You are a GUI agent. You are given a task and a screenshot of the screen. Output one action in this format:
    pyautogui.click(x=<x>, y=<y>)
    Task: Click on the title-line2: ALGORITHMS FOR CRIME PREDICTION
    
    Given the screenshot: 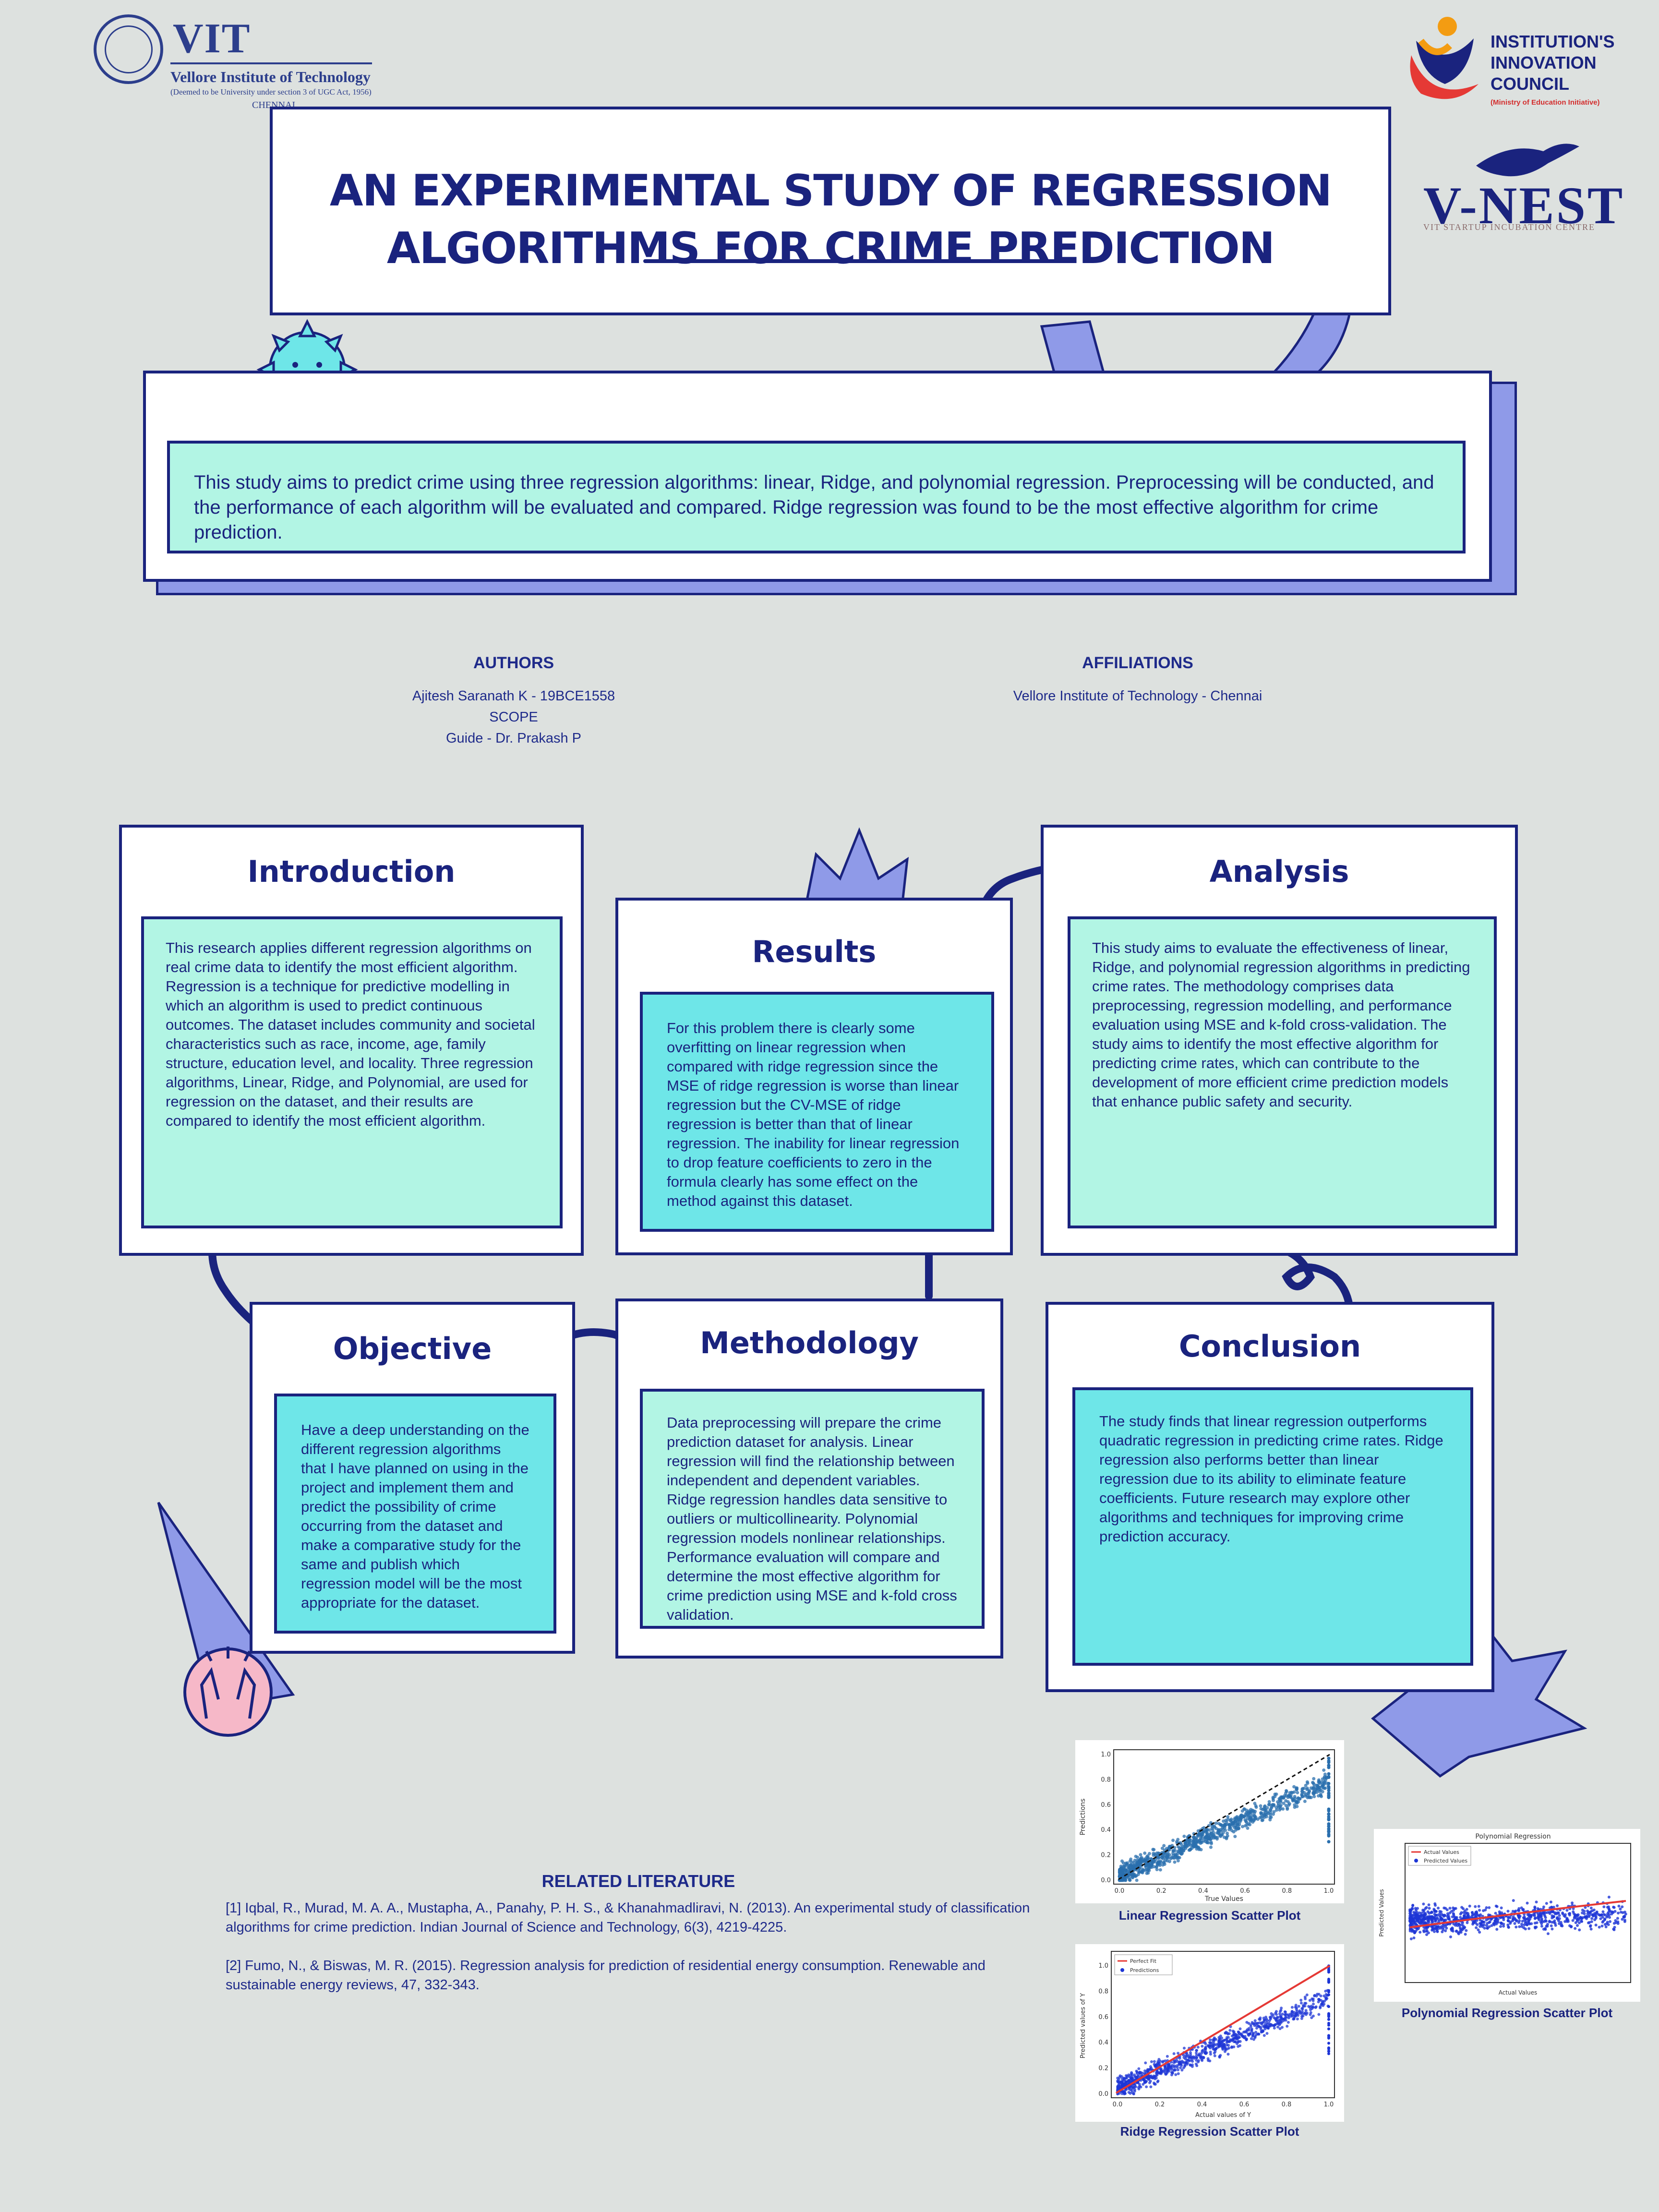 What is the action you would take?
    pyautogui.click(x=830, y=248)
    